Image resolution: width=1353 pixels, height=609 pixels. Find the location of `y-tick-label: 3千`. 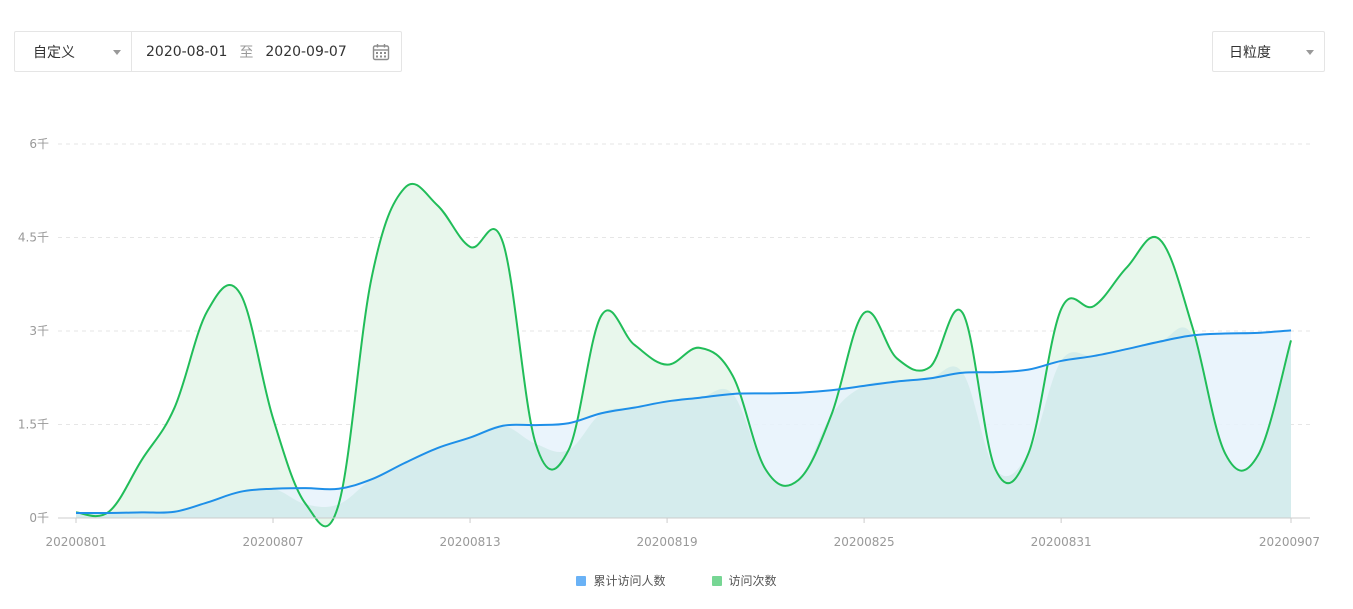

y-tick-label: 3千 is located at coordinates (39, 331).